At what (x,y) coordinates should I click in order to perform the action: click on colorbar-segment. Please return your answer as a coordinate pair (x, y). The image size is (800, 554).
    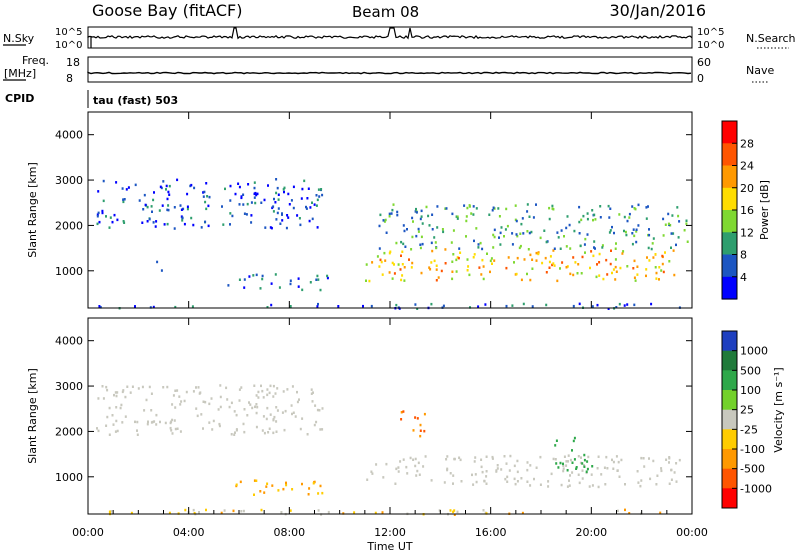
    Looking at the image, I should click on (729, 177).